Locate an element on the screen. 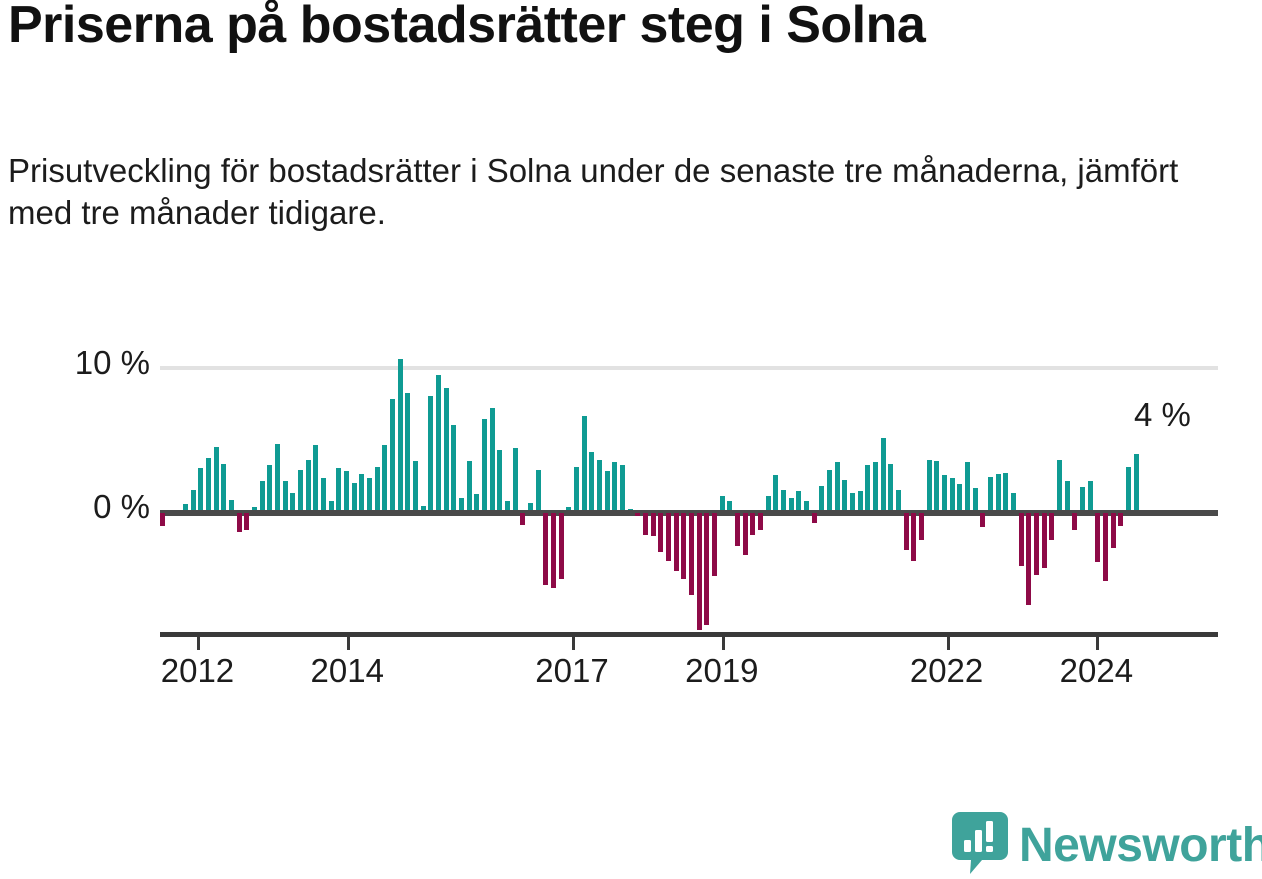  y-axis-label-10: 10 % is located at coordinates (112, 362).